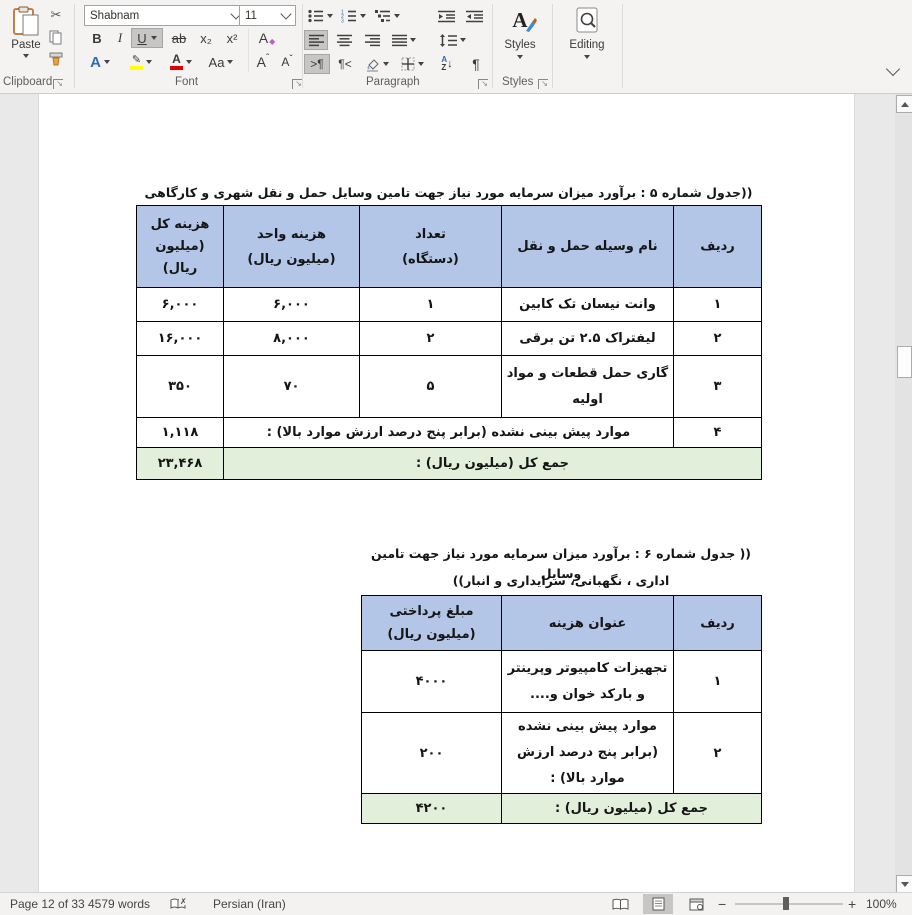 The width and height of the screenshot is (912, 915). I want to click on rtl-direction-button: ¶<, so click(345, 64).